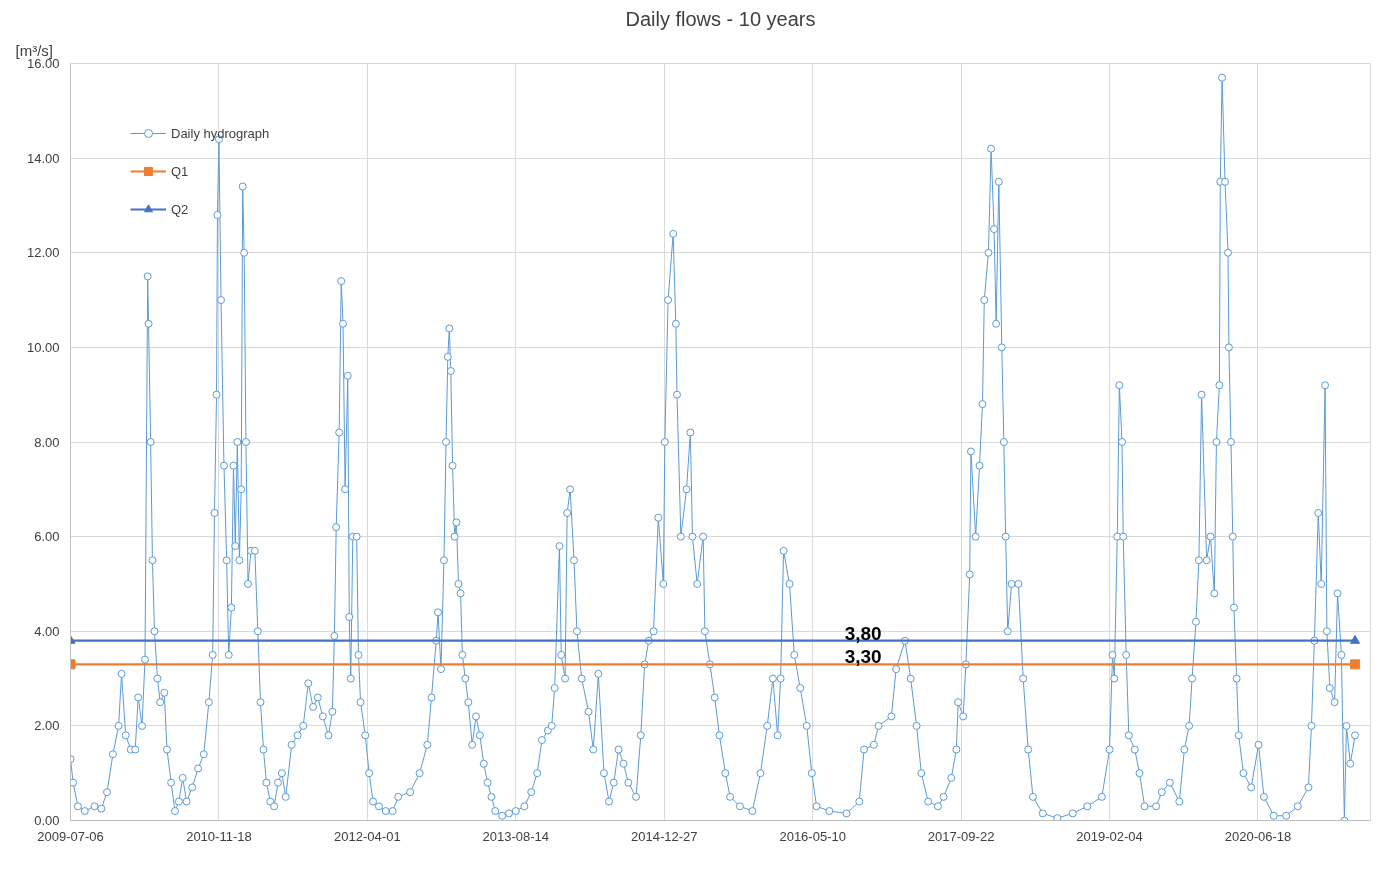 The image size is (1400, 870). Describe the element at coordinates (961, 836) in the screenshot. I see `x-tick-label: 2017-09-22` at that location.